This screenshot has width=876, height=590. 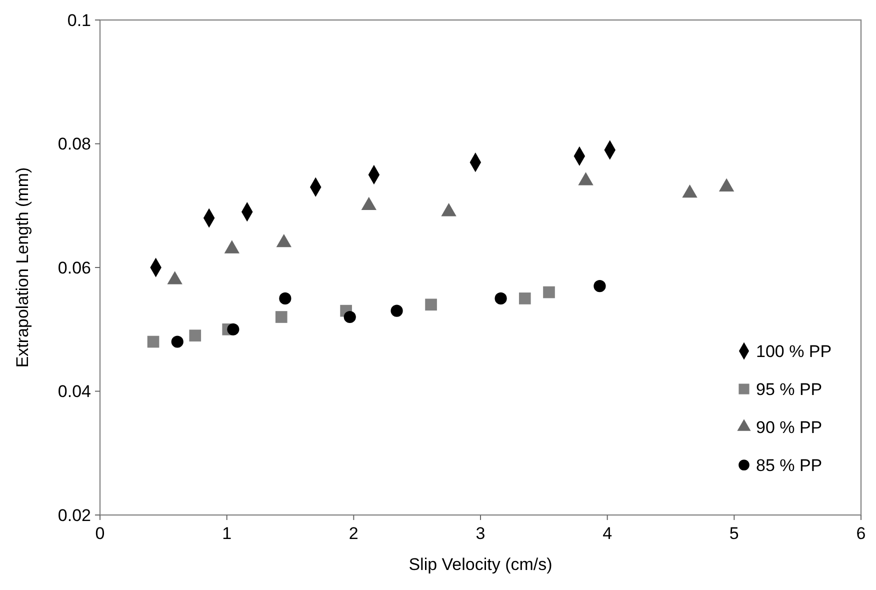 I want to click on x-tick-label: 0, so click(x=100, y=533).